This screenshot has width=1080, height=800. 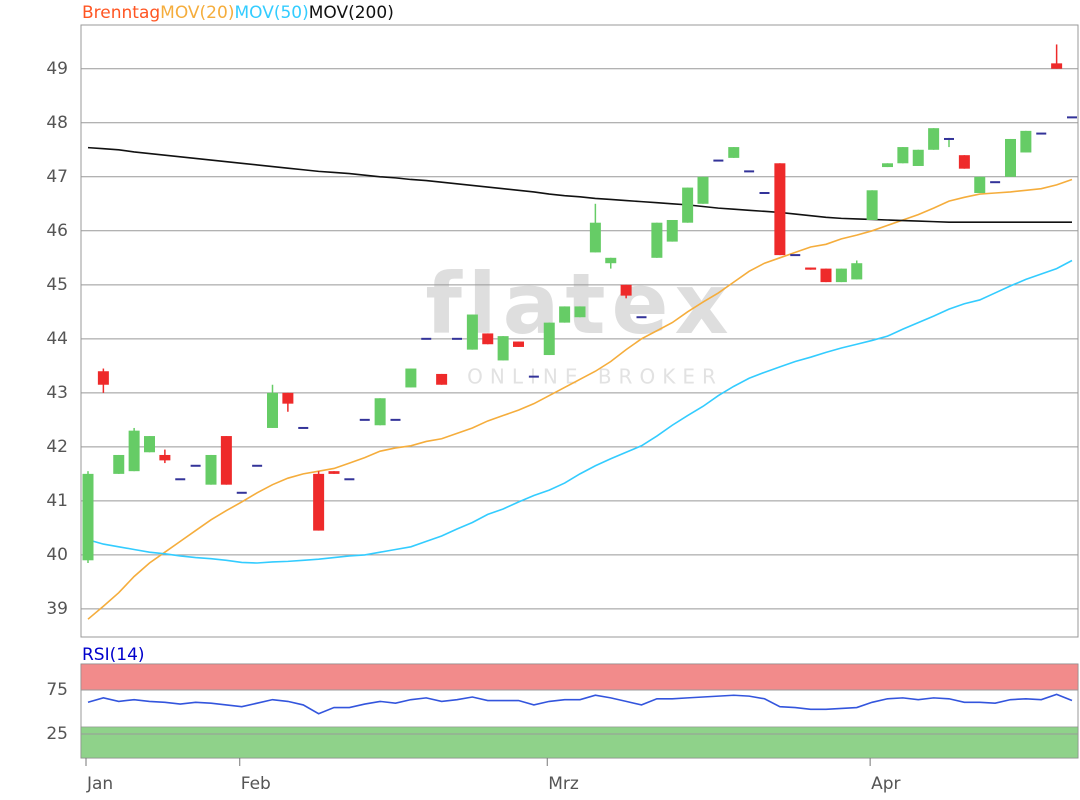 I want to click on legend-entry: MOV(200), so click(x=351, y=13).